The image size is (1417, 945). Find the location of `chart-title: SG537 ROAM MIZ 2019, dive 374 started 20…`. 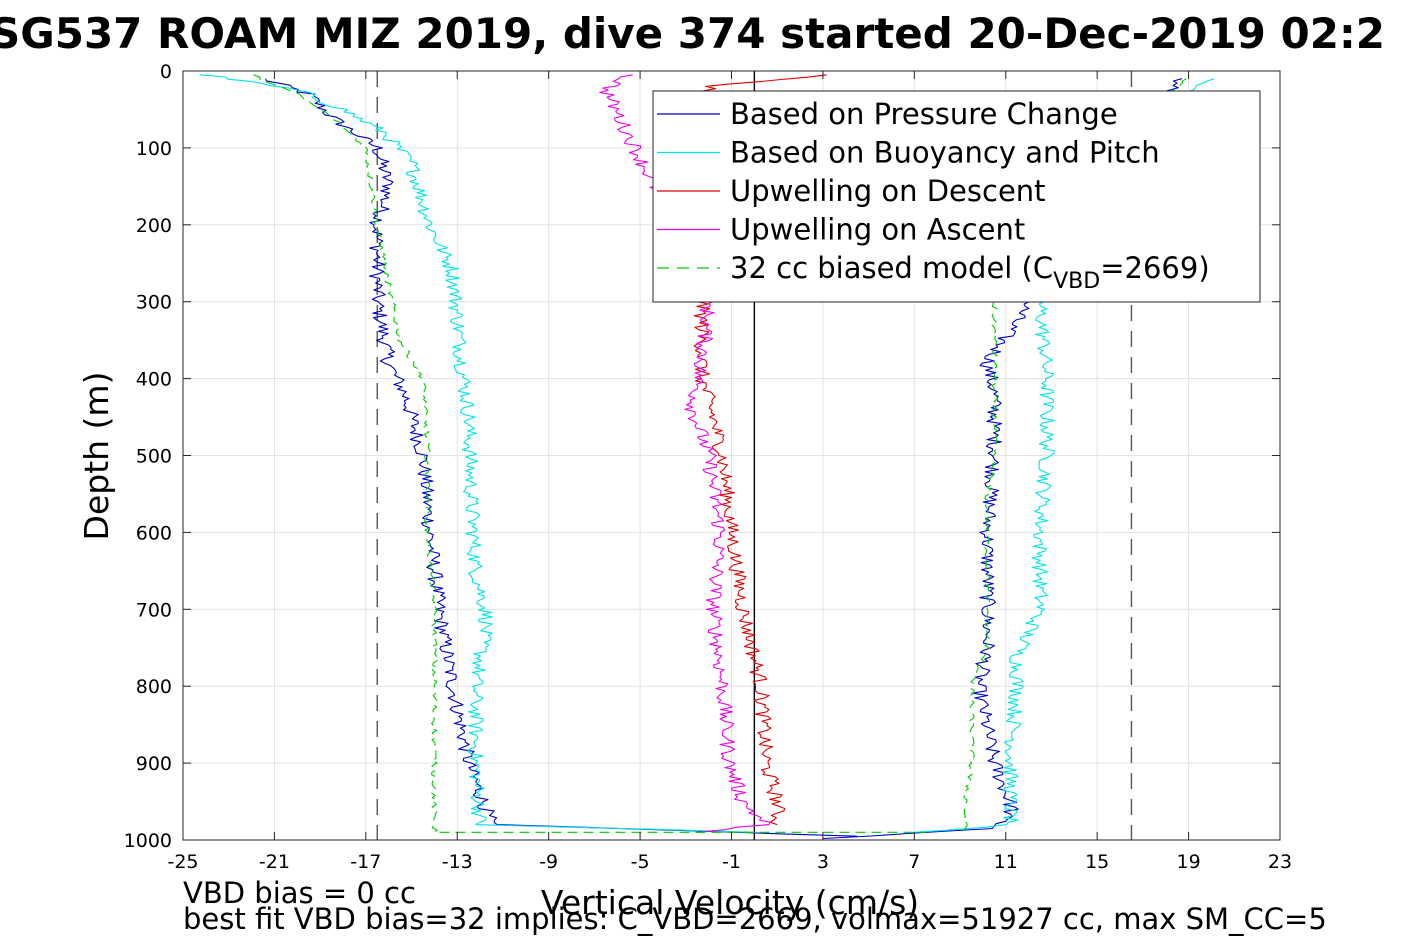

chart-title: SG537 ROAM MIZ 2019, dive 374 started 20… is located at coordinates (692, 33).